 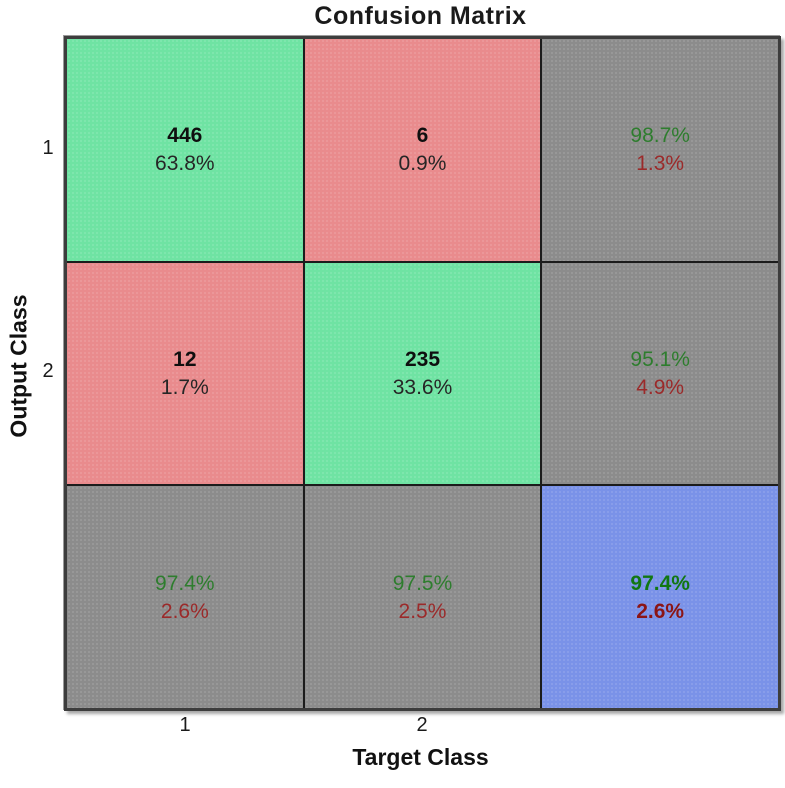 What do you see at coordinates (660, 136) in the screenshot?
I see `summary-correct-percent: 98.7%` at bounding box center [660, 136].